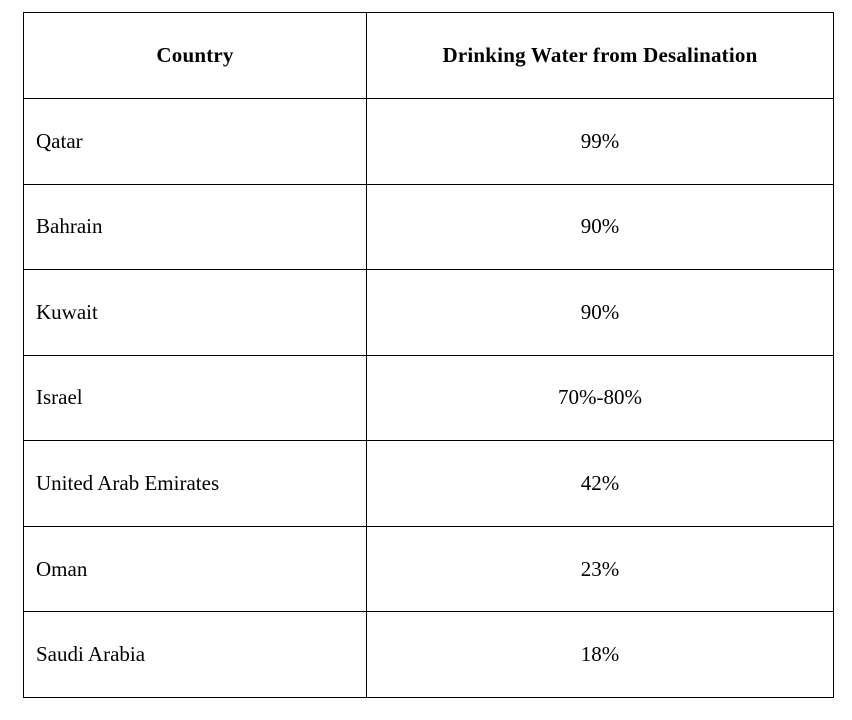  I want to click on table-row: Kuwait 90%, so click(428, 312).